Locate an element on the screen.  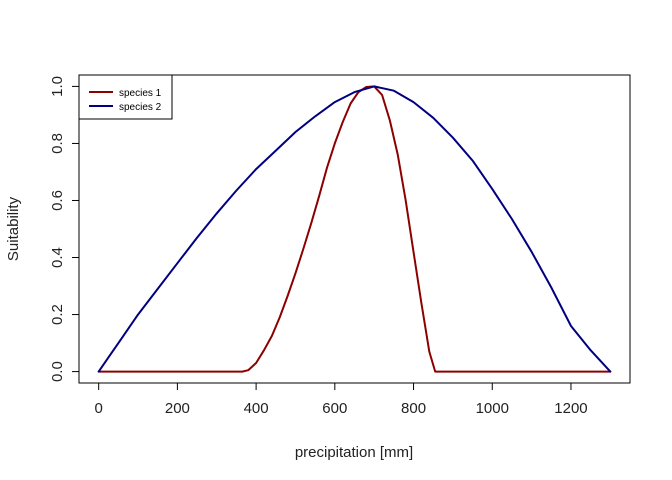
legend-box is located at coordinates (125, 97).